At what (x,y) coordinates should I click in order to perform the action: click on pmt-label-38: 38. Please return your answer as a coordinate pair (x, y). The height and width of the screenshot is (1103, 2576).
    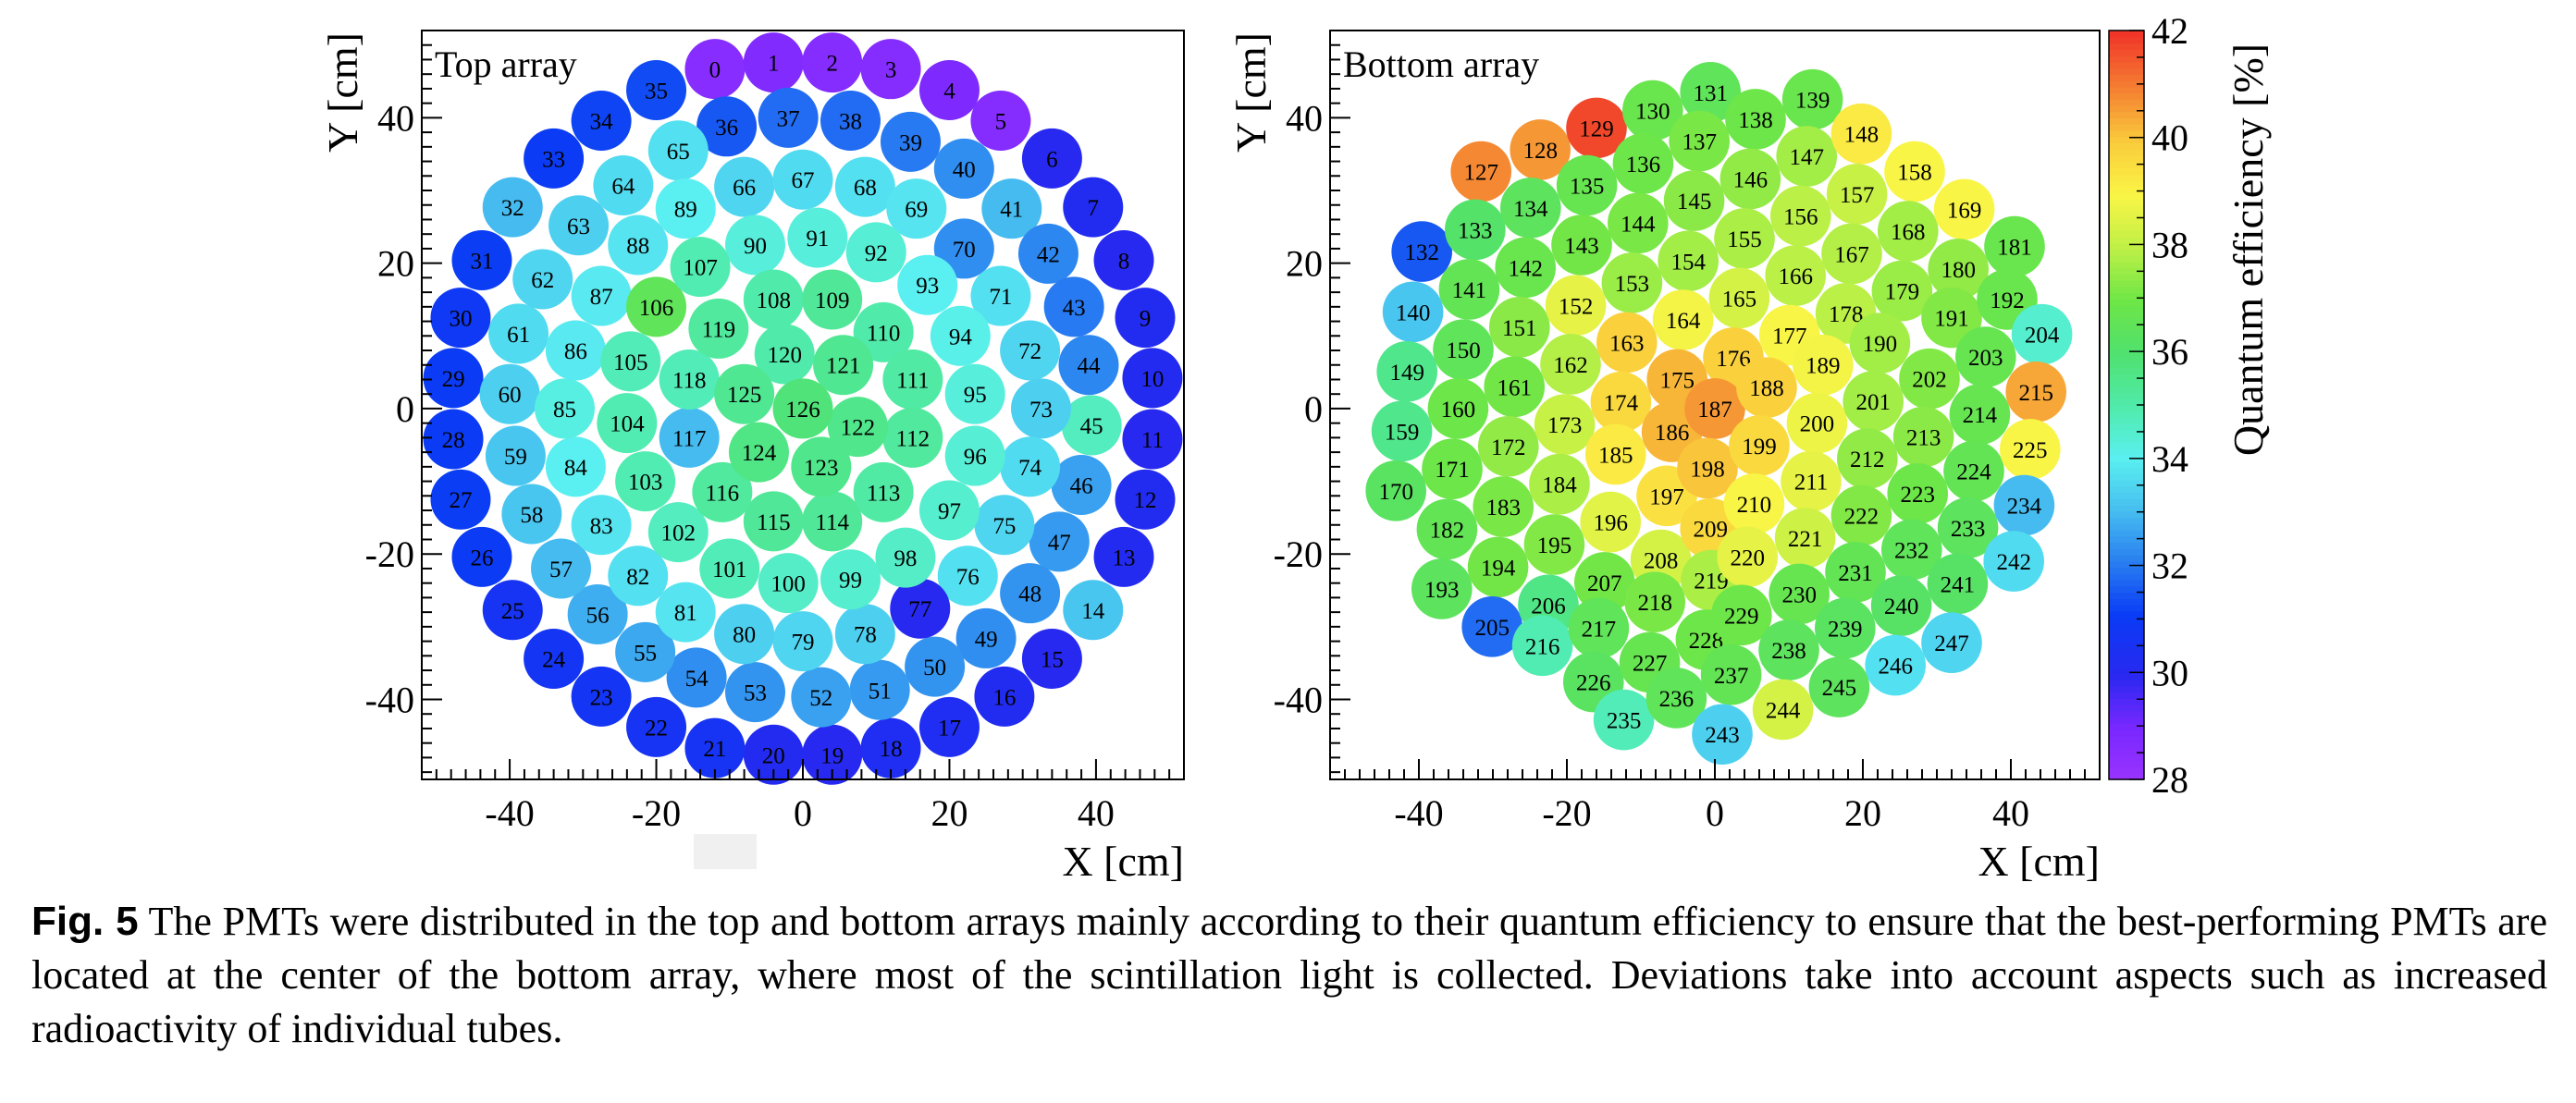
    Looking at the image, I should click on (850, 123).